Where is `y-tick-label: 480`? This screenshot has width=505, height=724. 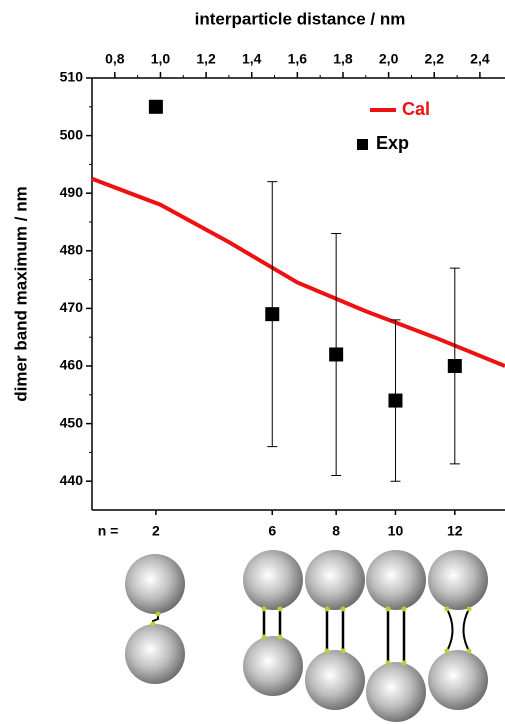
y-tick-label: 480 is located at coordinates (72, 250).